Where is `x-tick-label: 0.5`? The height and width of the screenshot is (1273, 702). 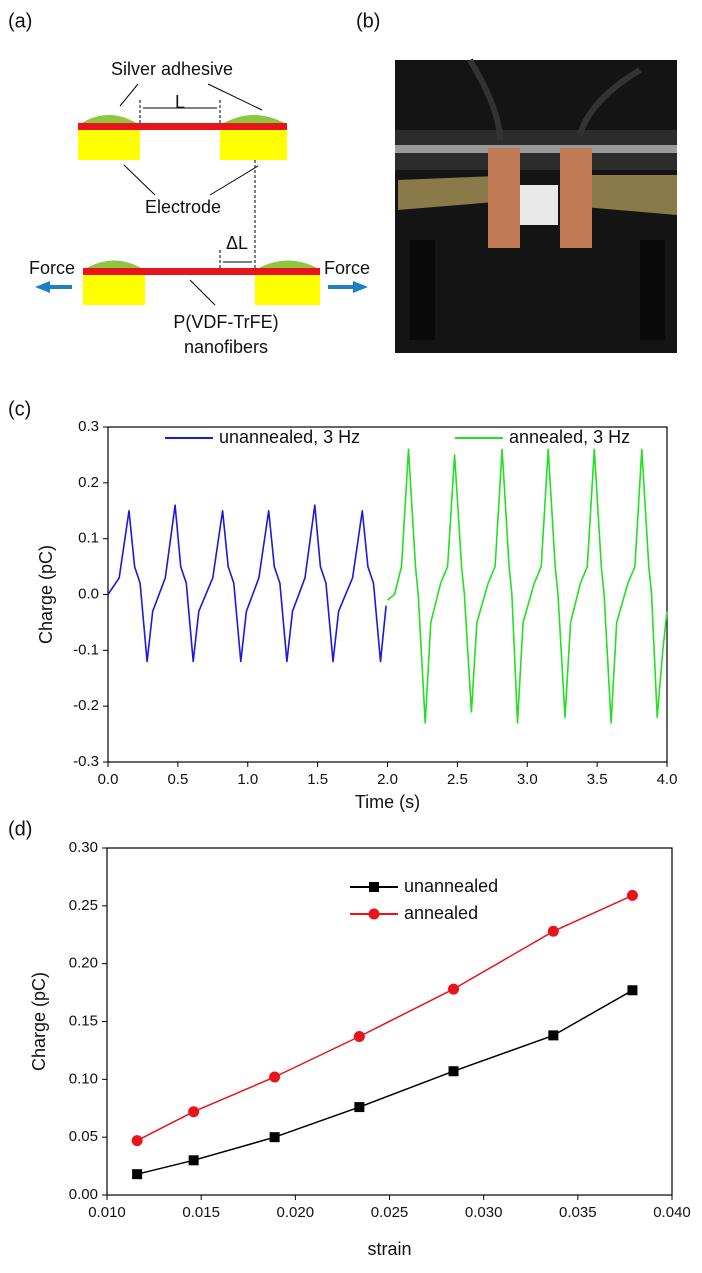 x-tick-label: 0.5 is located at coordinates (177, 779).